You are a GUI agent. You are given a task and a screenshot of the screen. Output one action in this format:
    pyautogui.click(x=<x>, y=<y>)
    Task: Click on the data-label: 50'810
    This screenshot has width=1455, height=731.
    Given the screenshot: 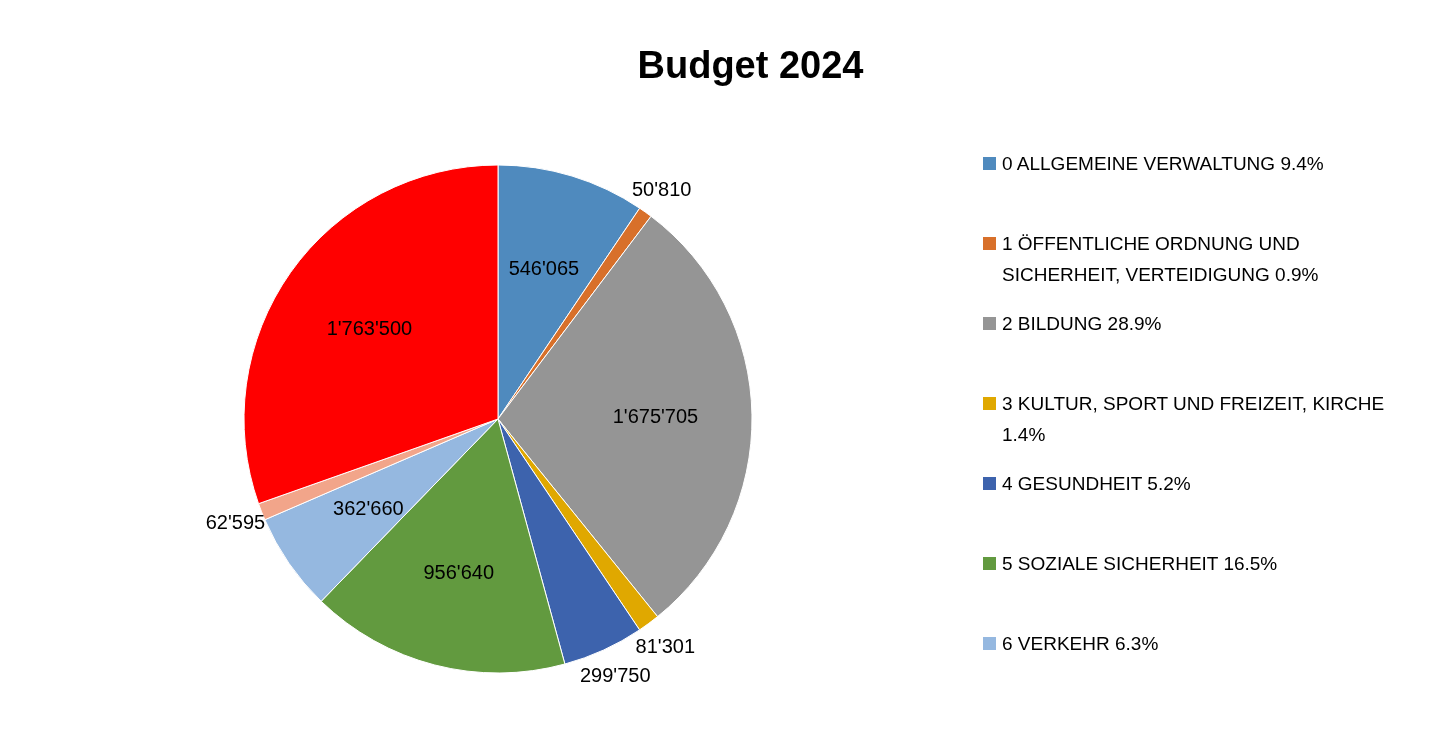 What is the action you would take?
    pyautogui.click(x=661, y=189)
    